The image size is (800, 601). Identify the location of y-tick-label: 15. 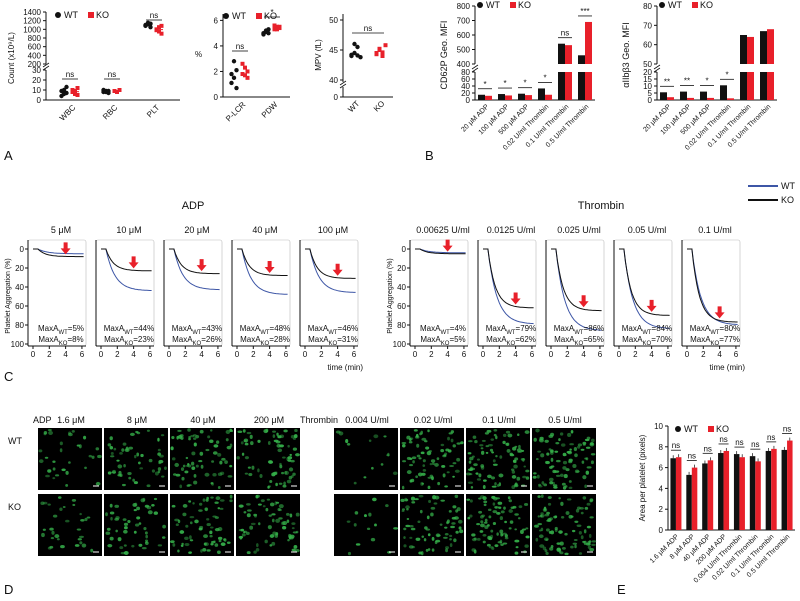
(647, 79).